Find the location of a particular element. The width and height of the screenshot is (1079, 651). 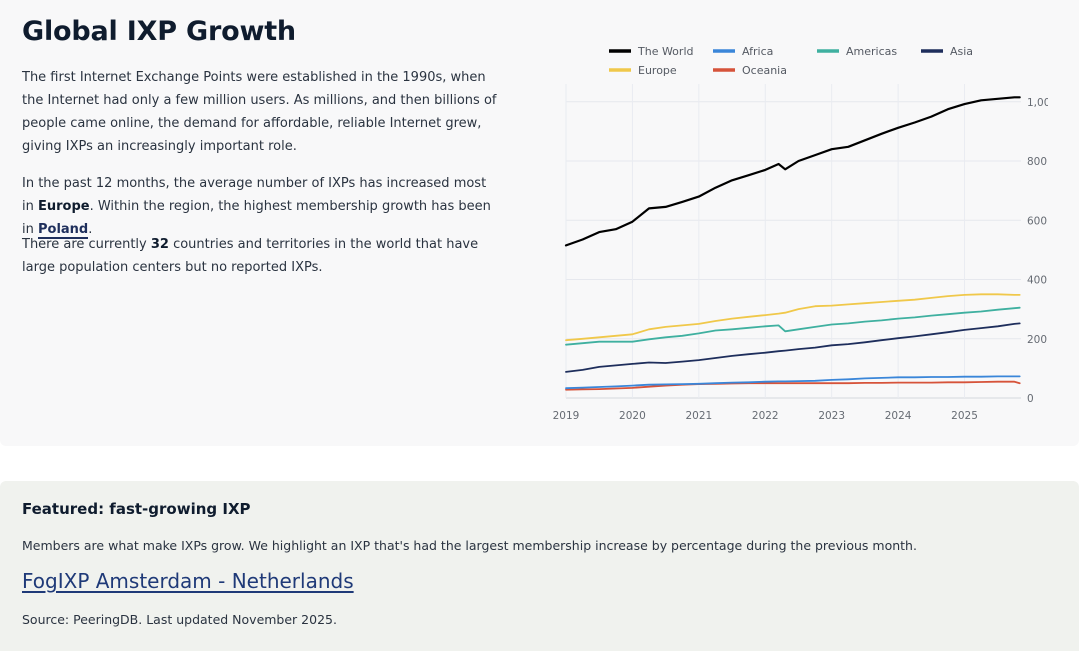

no-ixp-text-before: There are currently is located at coordinates (86, 244).